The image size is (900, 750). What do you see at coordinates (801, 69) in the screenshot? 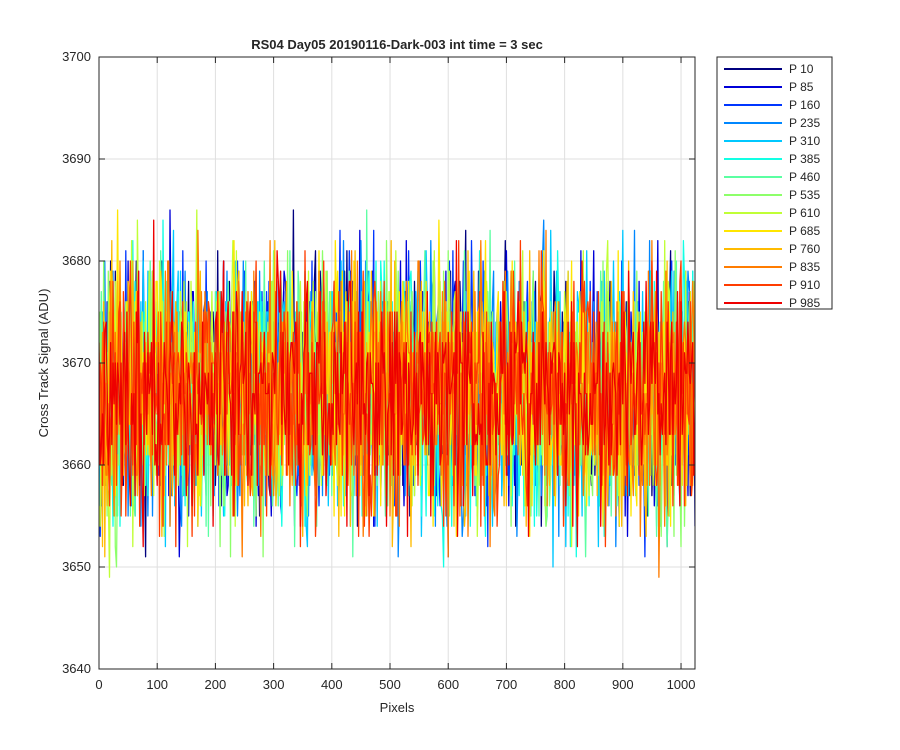
I see `legend-entry: P 10` at bounding box center [801, 69].